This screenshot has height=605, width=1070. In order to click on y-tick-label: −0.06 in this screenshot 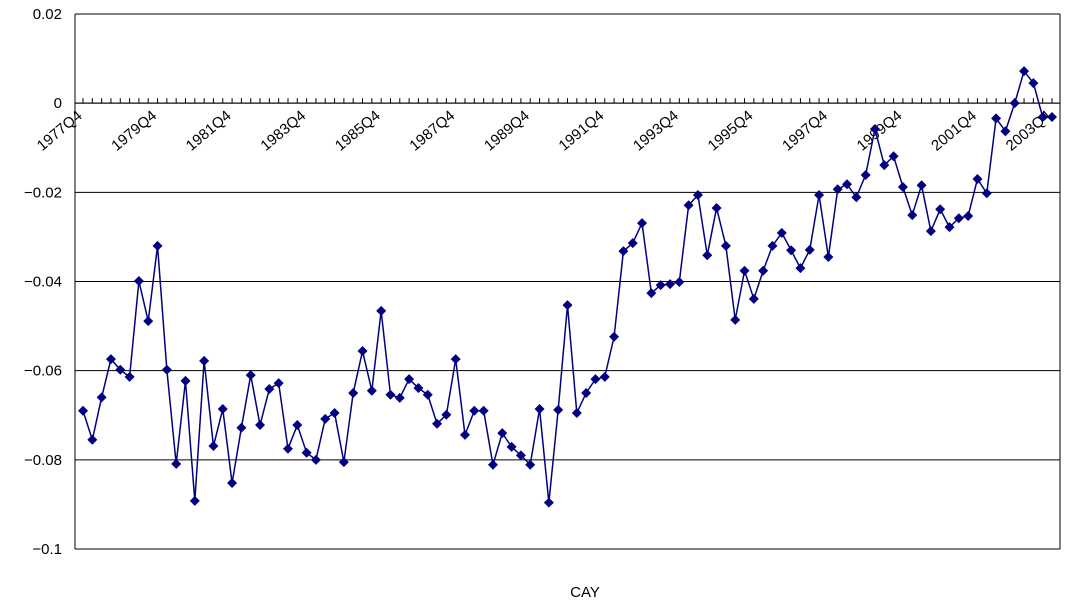, I will do `click(43, 371)`.